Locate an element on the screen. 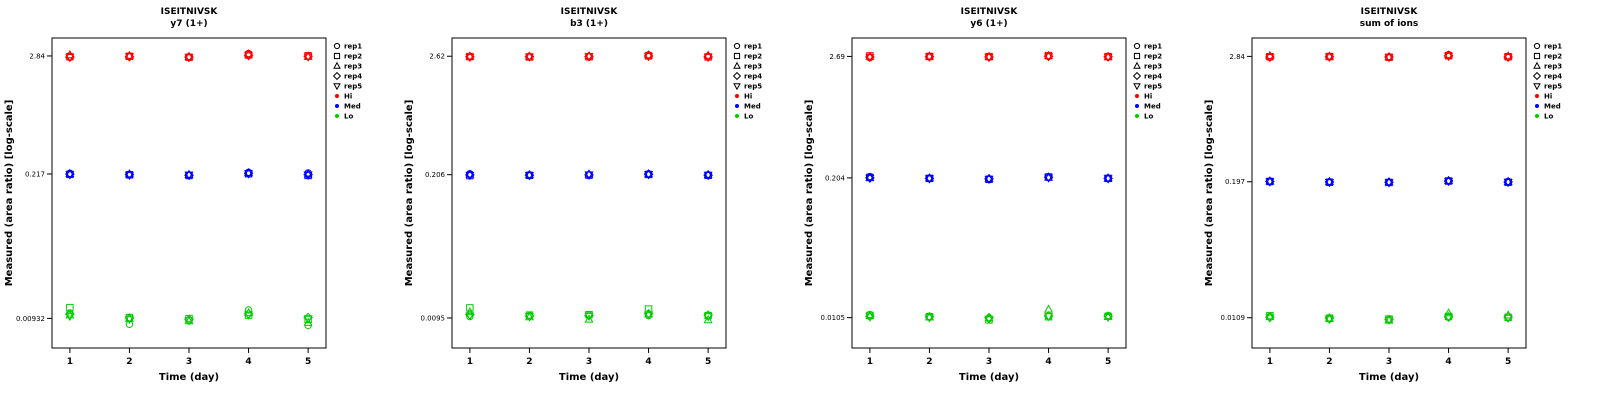  x-tick-label: 1 is located at coordinates (1270, 362).